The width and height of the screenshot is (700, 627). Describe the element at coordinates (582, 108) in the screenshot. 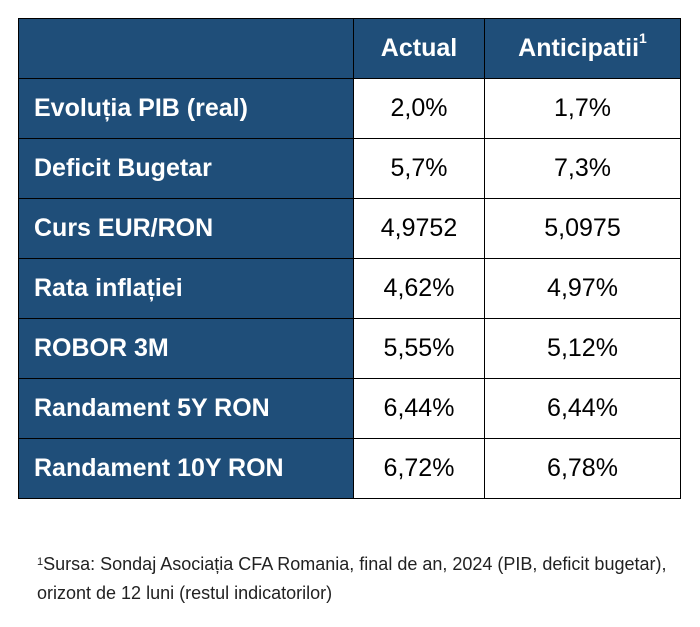

I see `anticipatii-value: 1,7%` at that location.